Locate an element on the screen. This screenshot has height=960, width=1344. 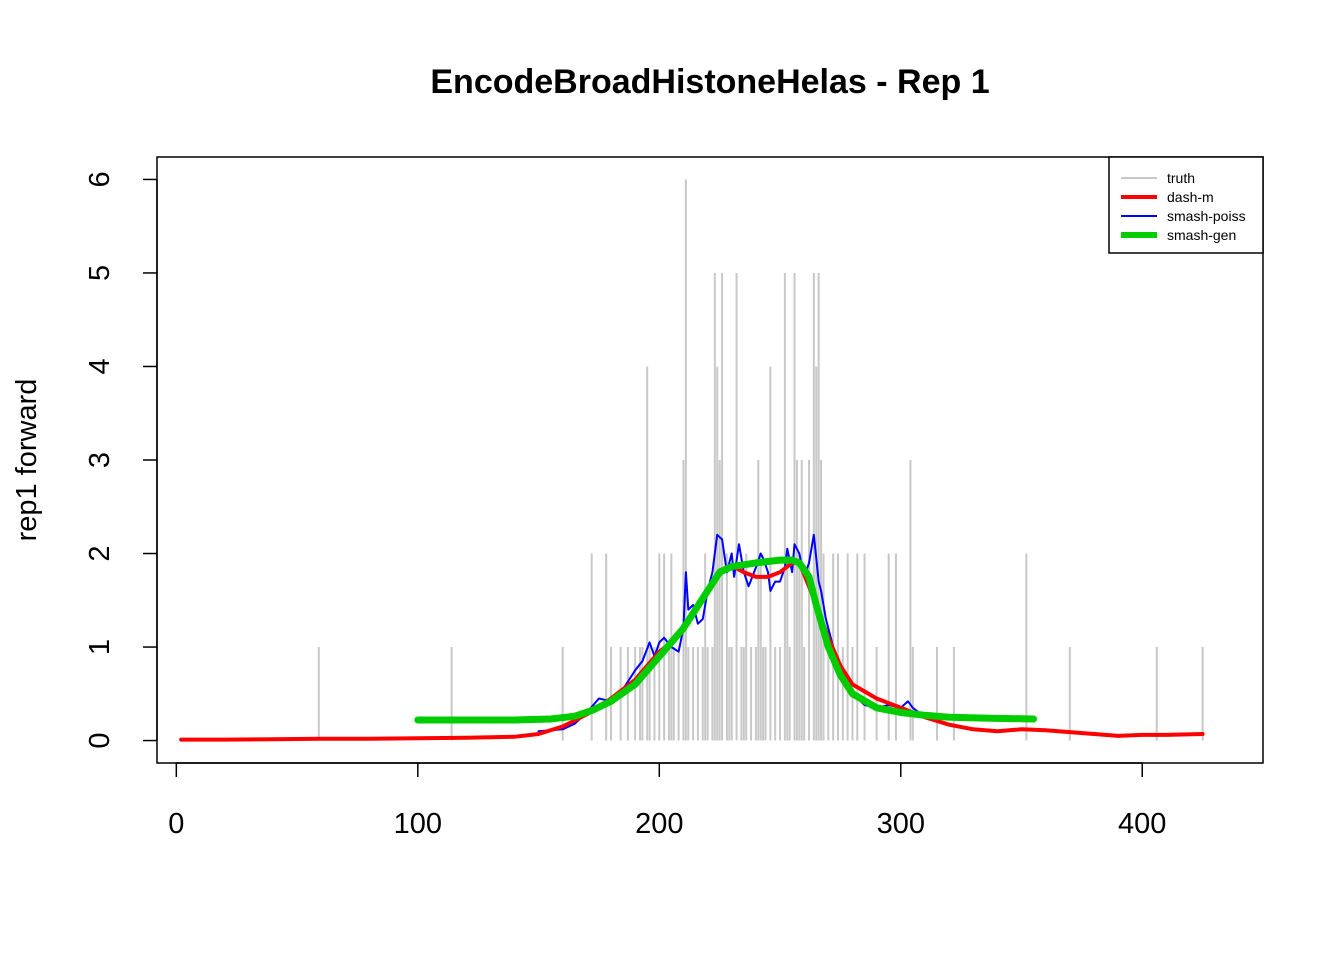
y-tick-label: 2 is located at coordinates (100, 553).